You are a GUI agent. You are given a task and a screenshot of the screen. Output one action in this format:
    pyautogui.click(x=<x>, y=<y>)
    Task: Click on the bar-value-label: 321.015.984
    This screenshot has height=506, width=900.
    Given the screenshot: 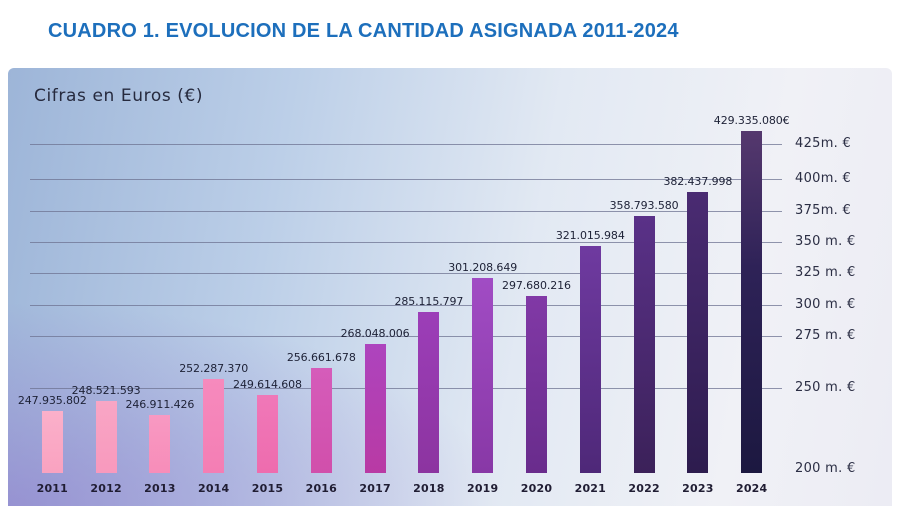 What is the action you would take?
    pyautogui.click(x=590, y=235)
    